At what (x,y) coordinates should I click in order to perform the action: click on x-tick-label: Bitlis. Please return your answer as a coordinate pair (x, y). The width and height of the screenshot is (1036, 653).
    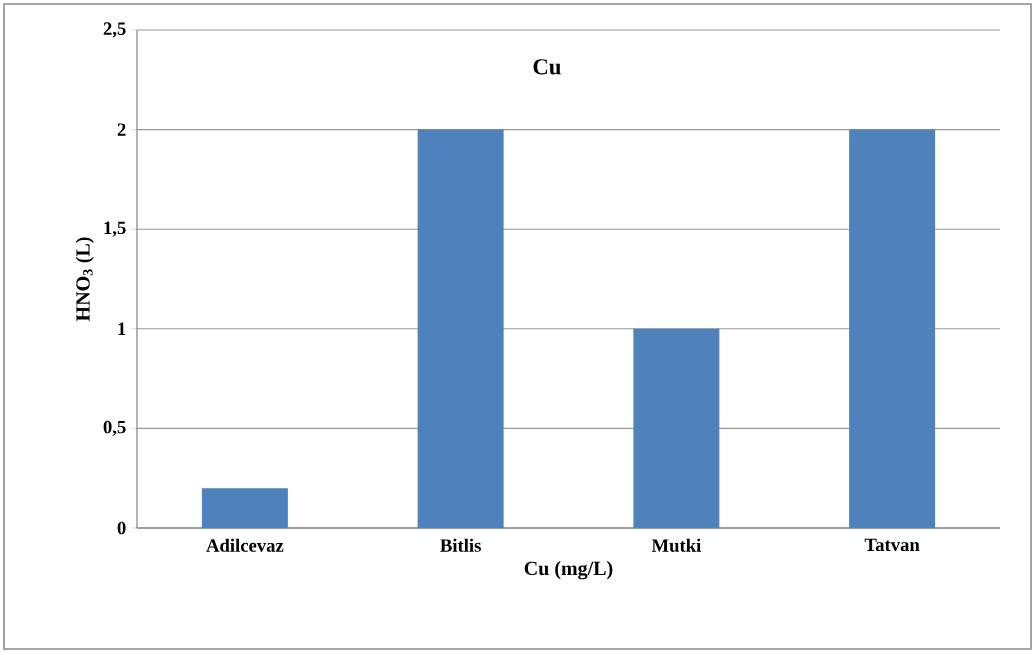
    Looking at the image, I should click on (460, 545).